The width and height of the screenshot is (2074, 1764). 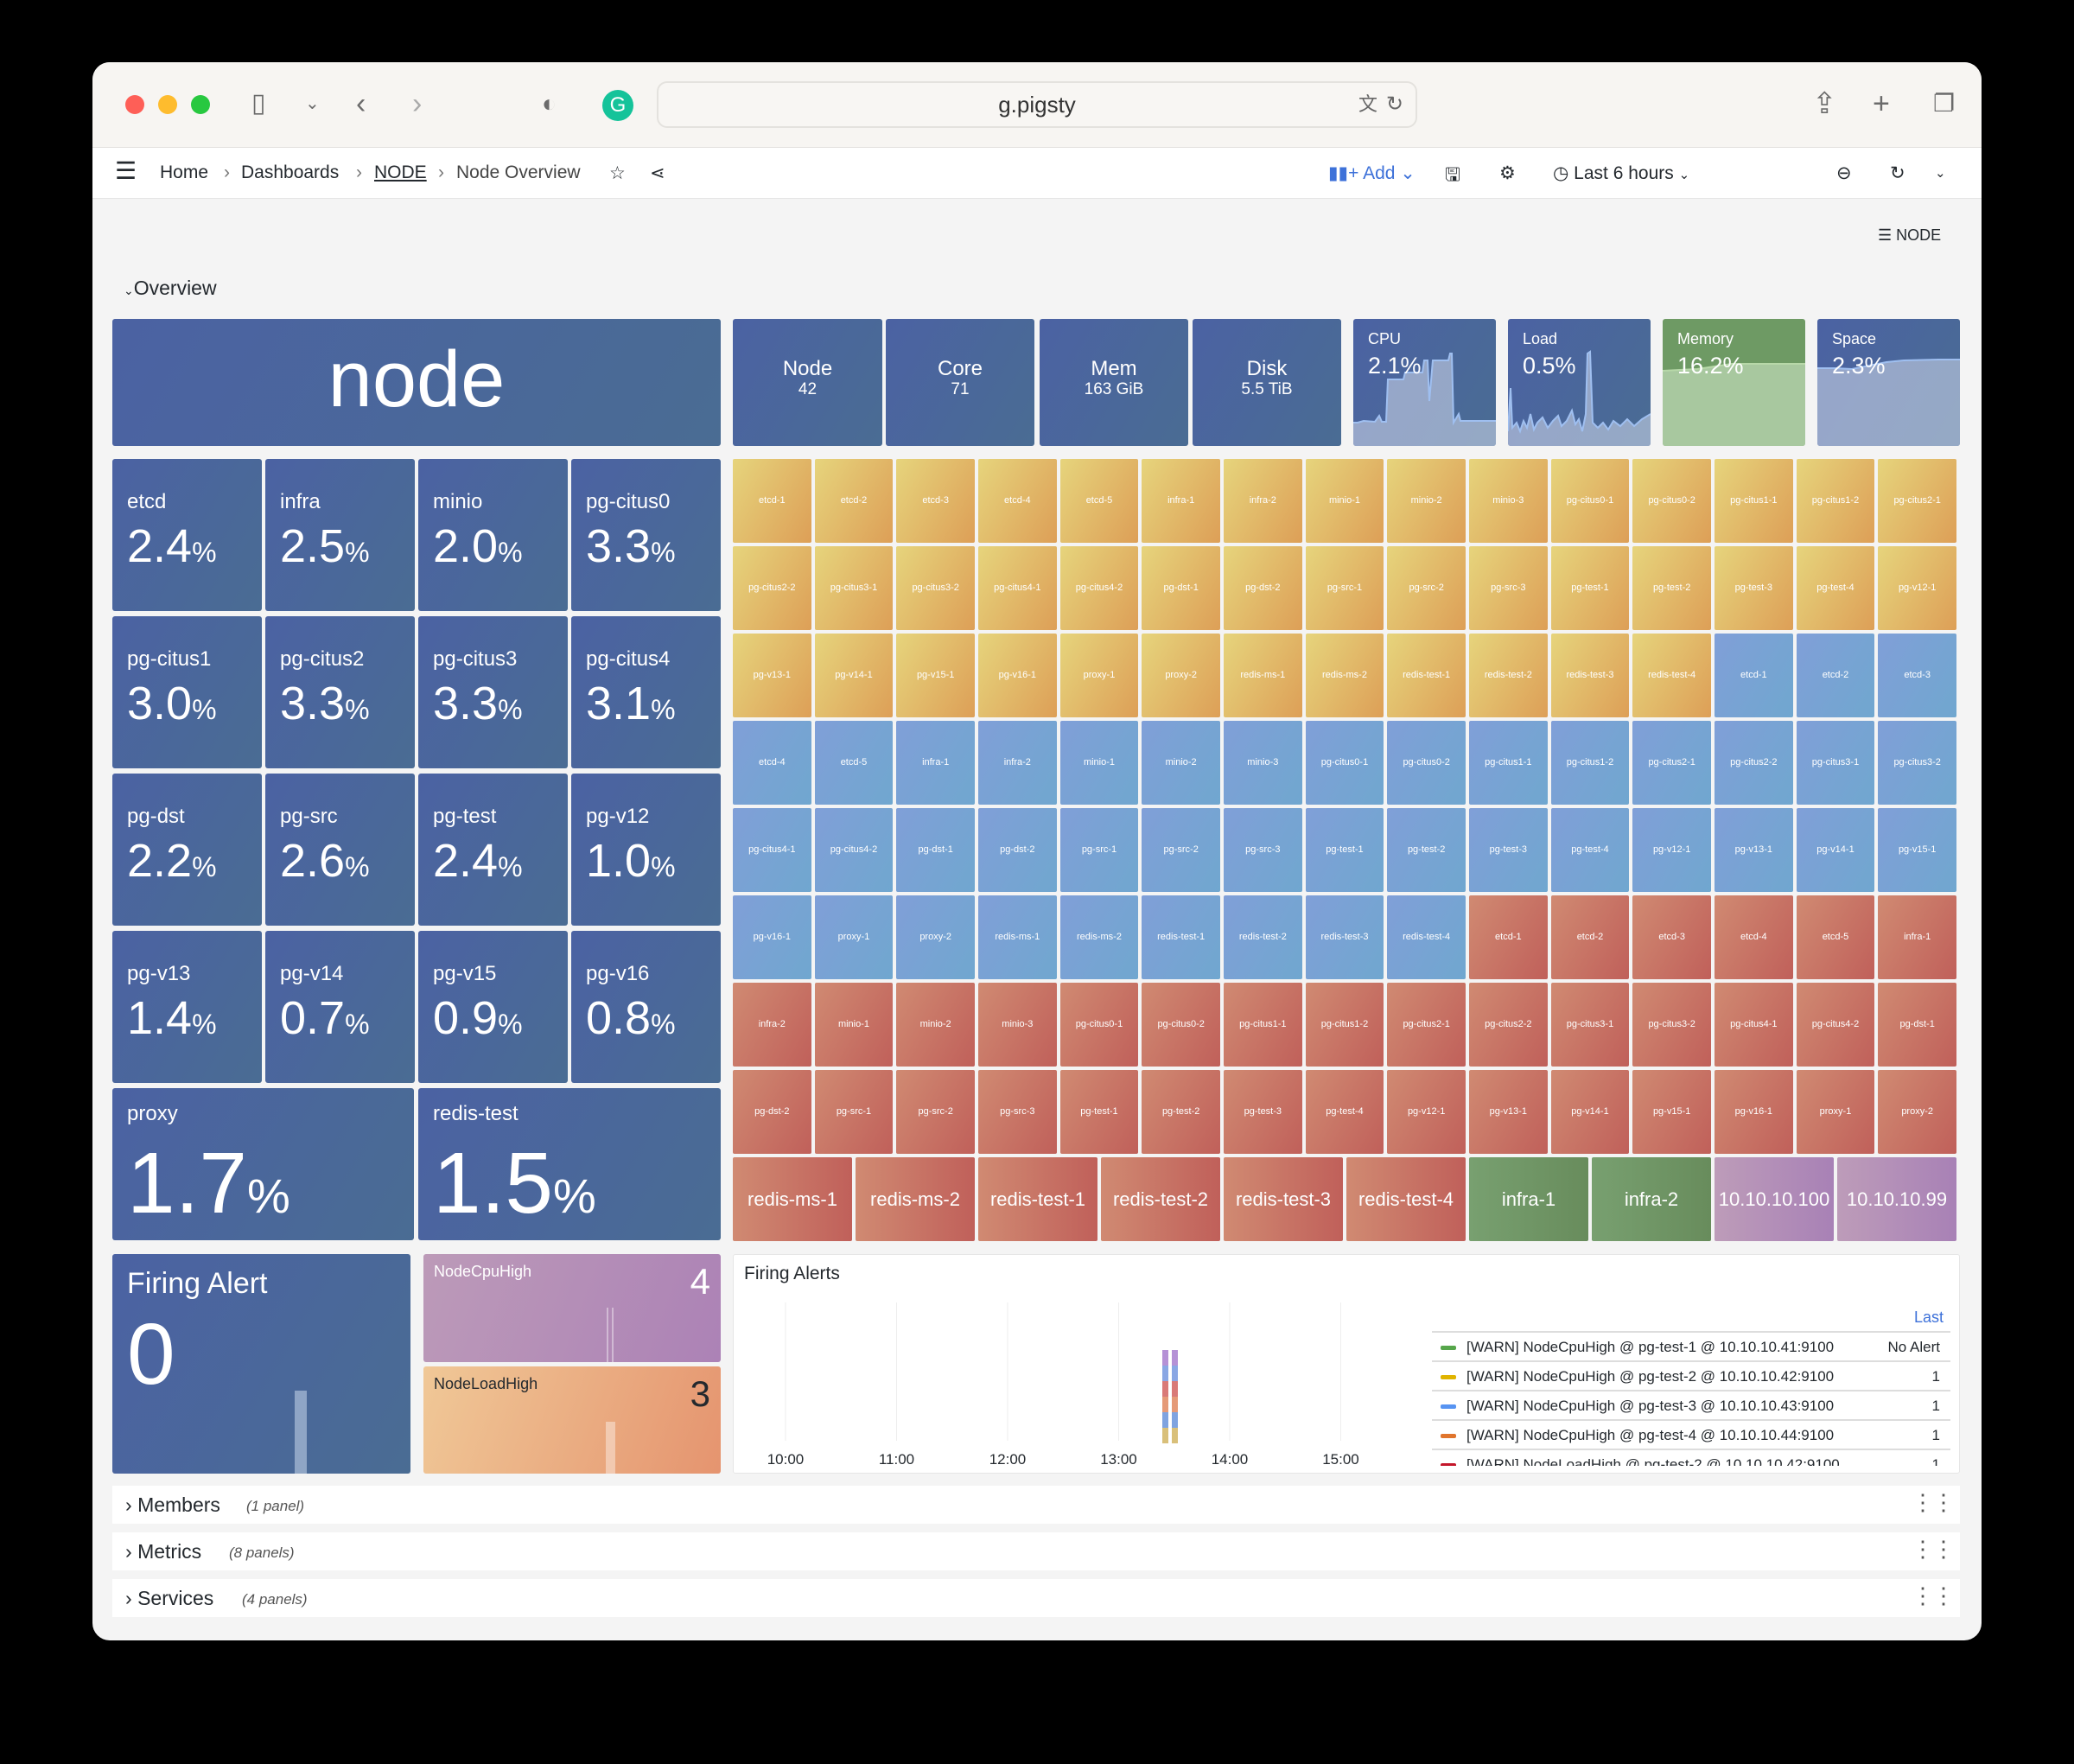 I want to click on sidebar-toggle-icon: ▯, so click(x=258, y=103).